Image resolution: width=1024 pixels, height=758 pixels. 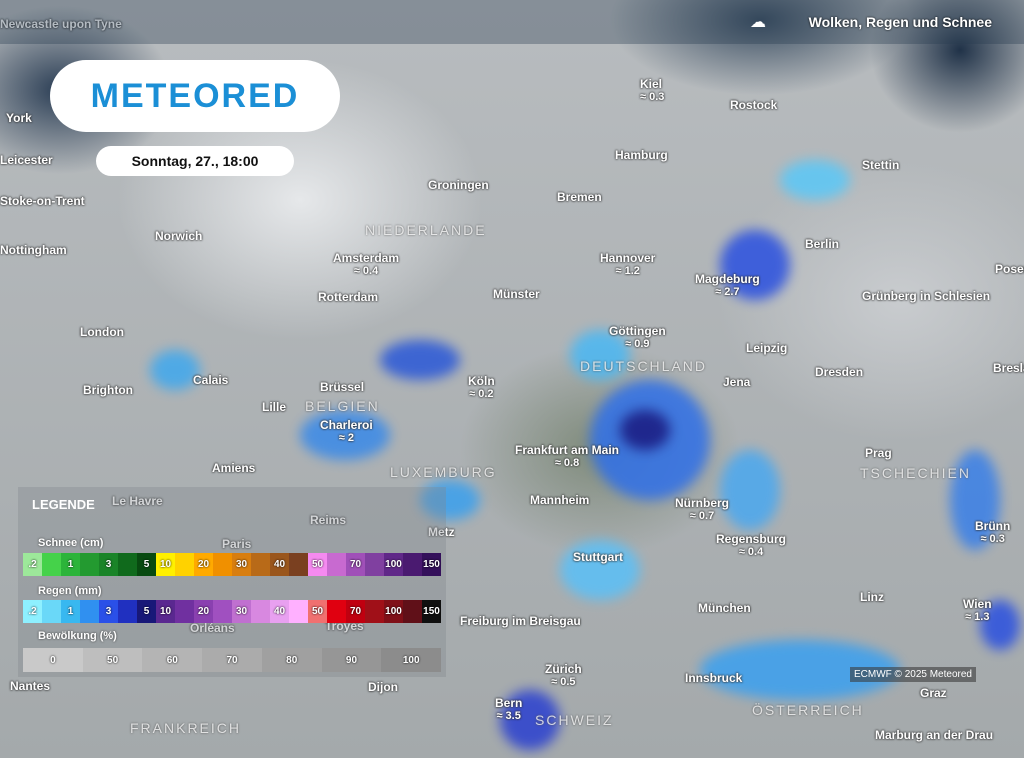 I want to click on city-label: Prag, so click(x=878, y=453).